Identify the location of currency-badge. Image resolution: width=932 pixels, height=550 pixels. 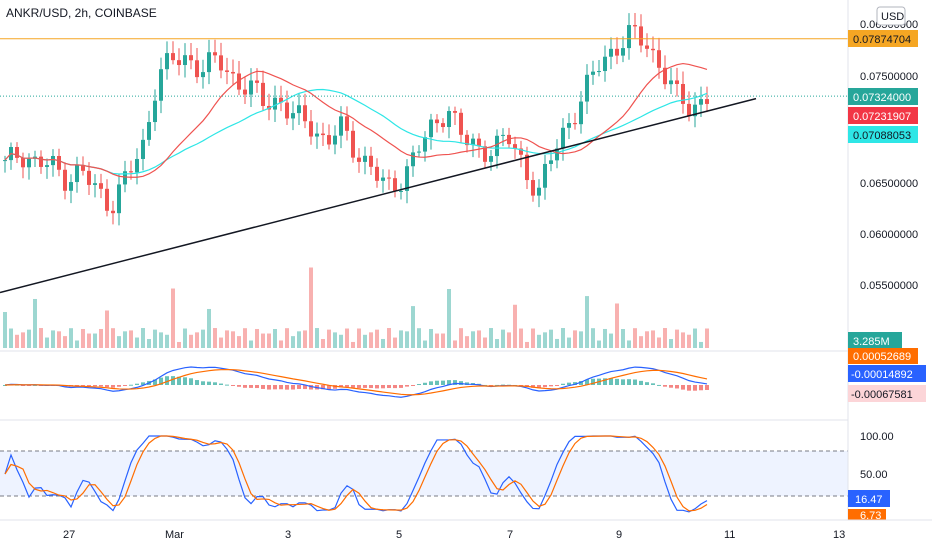
(891, 16).